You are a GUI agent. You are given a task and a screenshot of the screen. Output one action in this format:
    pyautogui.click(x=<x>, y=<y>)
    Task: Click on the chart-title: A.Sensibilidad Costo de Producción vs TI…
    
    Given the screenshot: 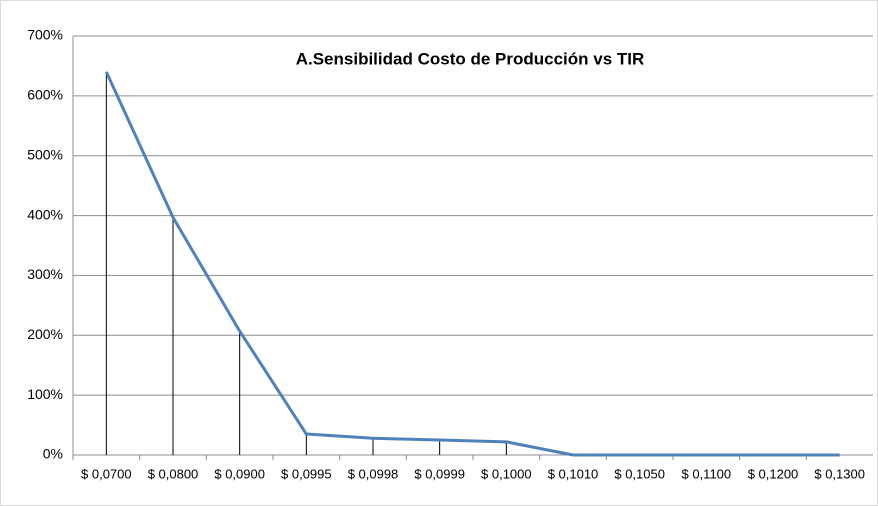 What is the action you would take?
    pyautogui.click(x=470, y=58)
    